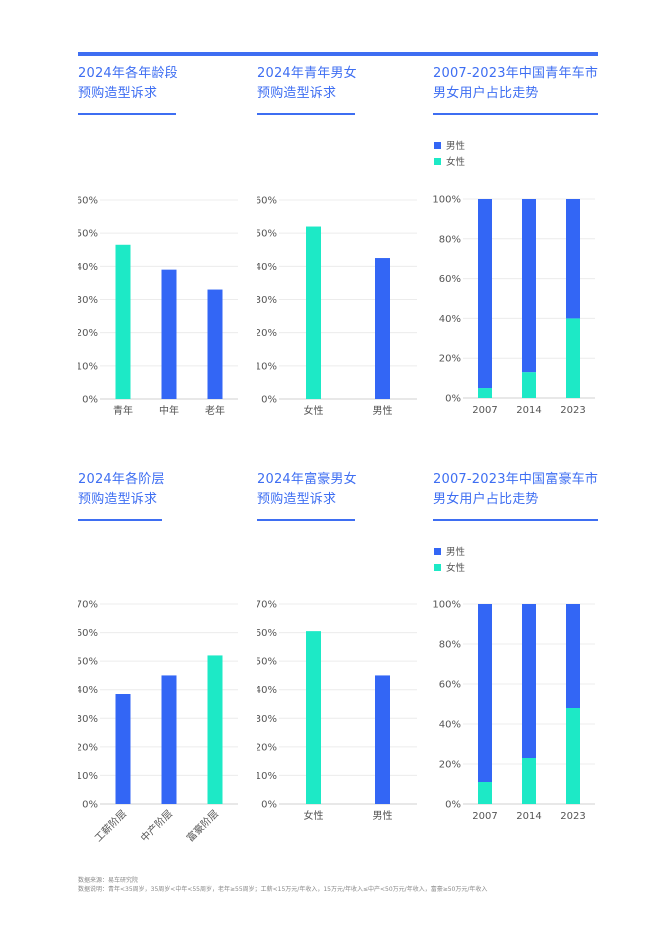 This screenshot has height=944, width=672. Describe the element at coordinates (533, 84) in the screenshot. I see `chart-title: 2007-2023年中国青年车市 男女用户占比走势` at that location.